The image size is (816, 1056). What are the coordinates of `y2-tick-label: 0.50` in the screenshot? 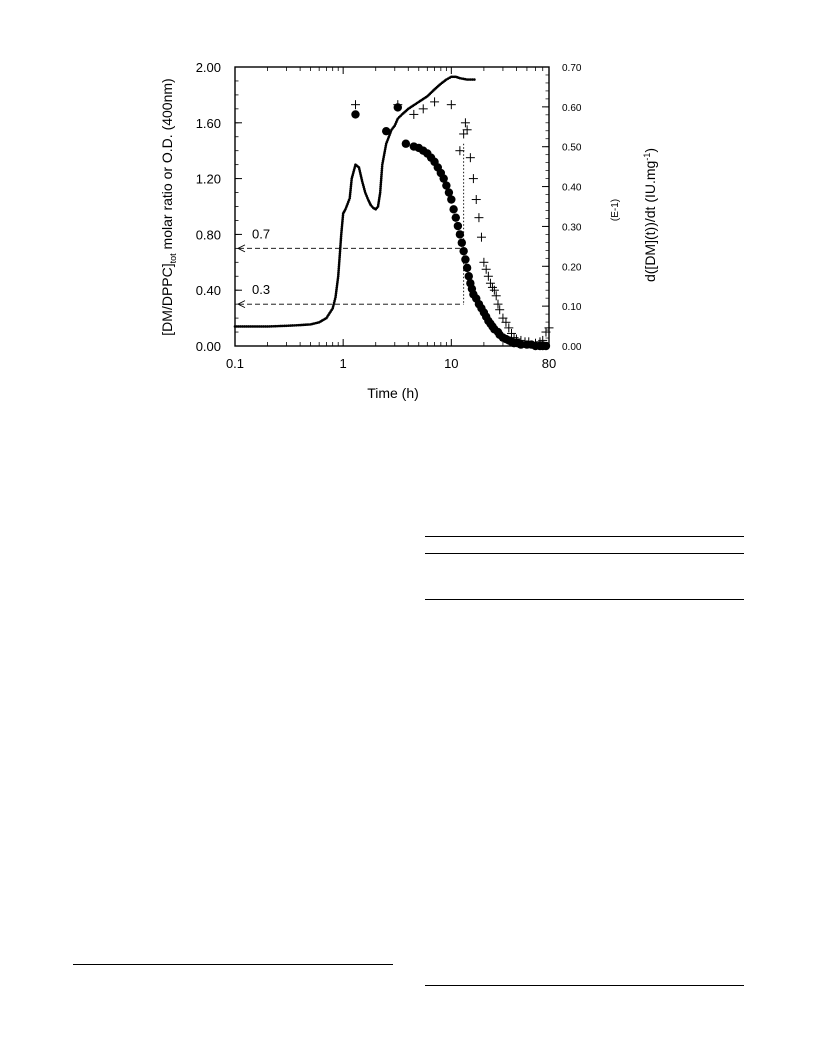 It's located at (572, 148).